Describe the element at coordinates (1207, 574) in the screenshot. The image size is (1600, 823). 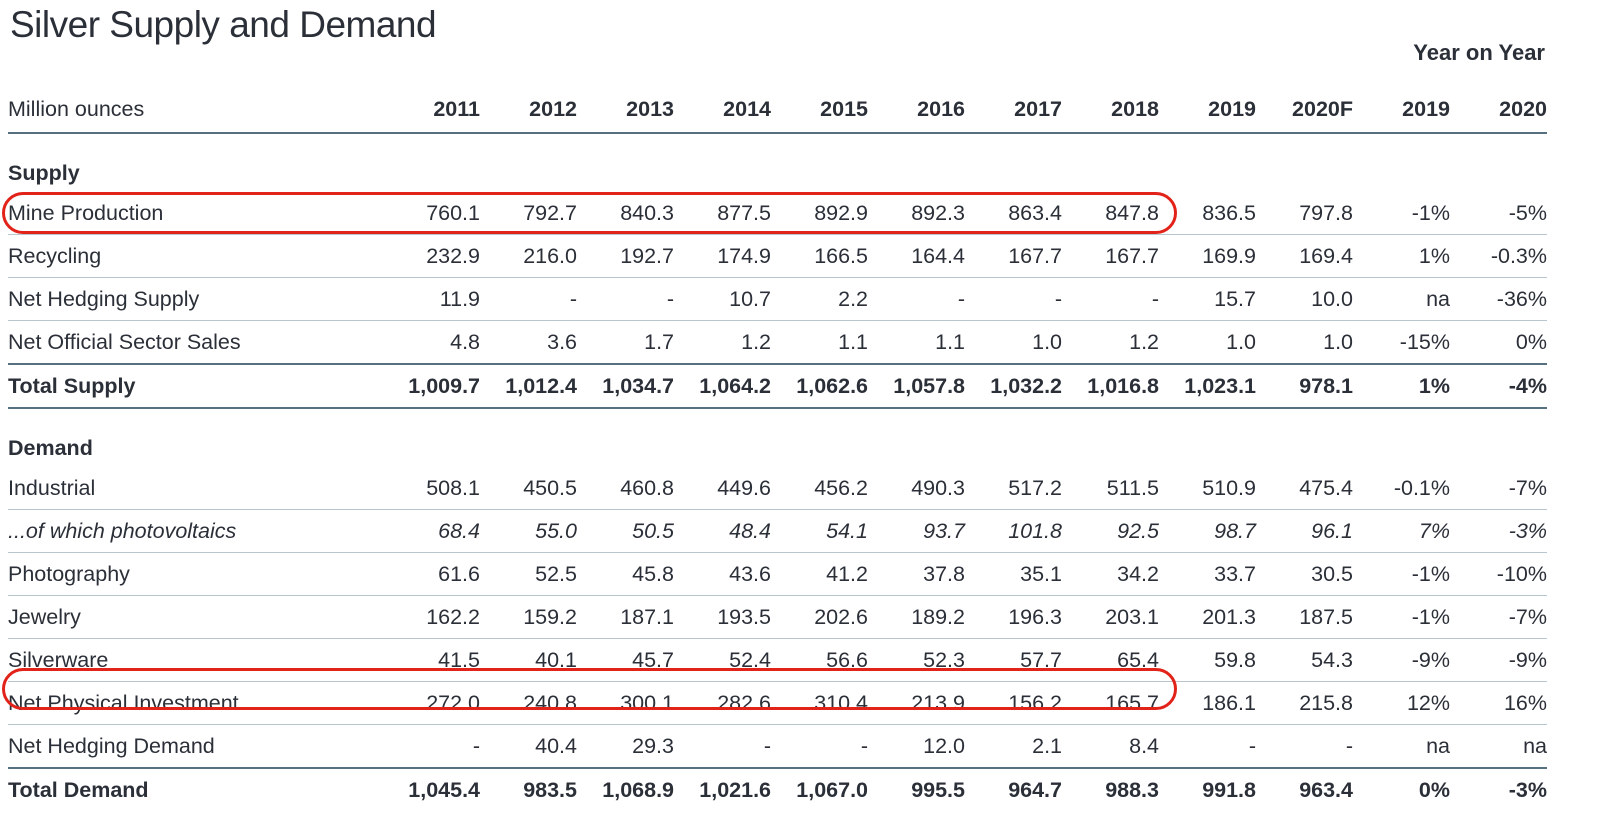
I see `cell-value: 33.7` at that location.